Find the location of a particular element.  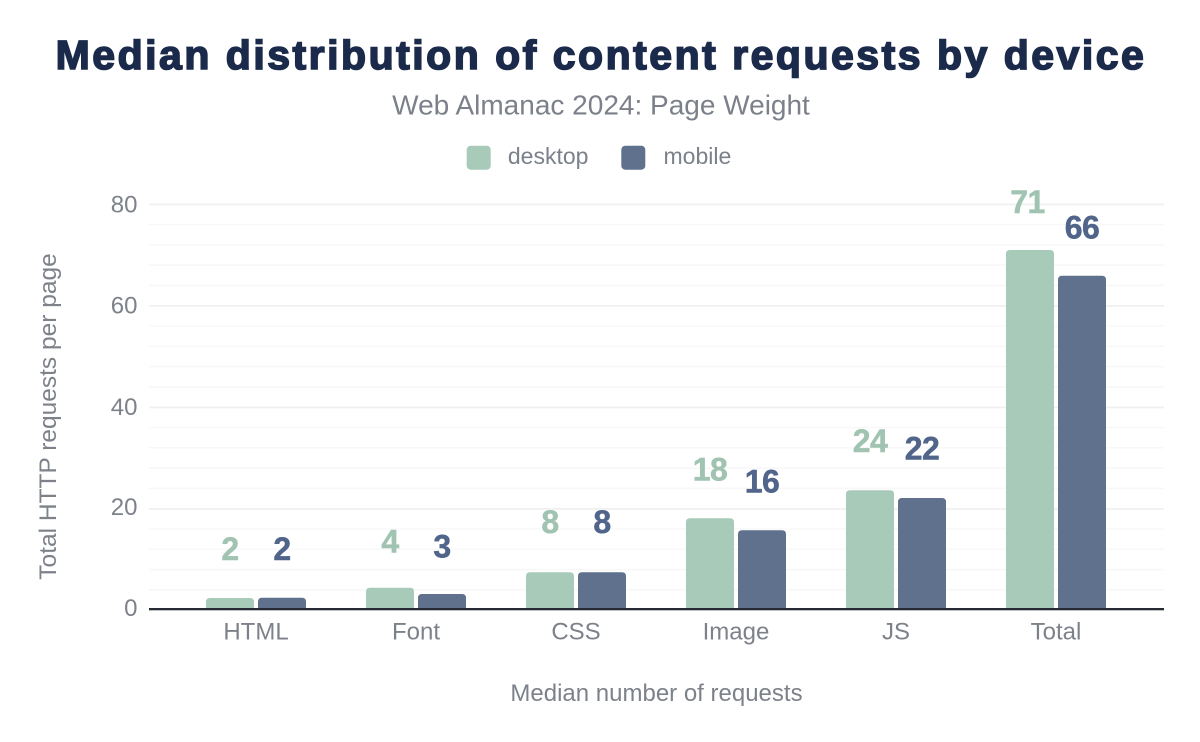

svg-text: 80 is located at coordinates (124, 205).